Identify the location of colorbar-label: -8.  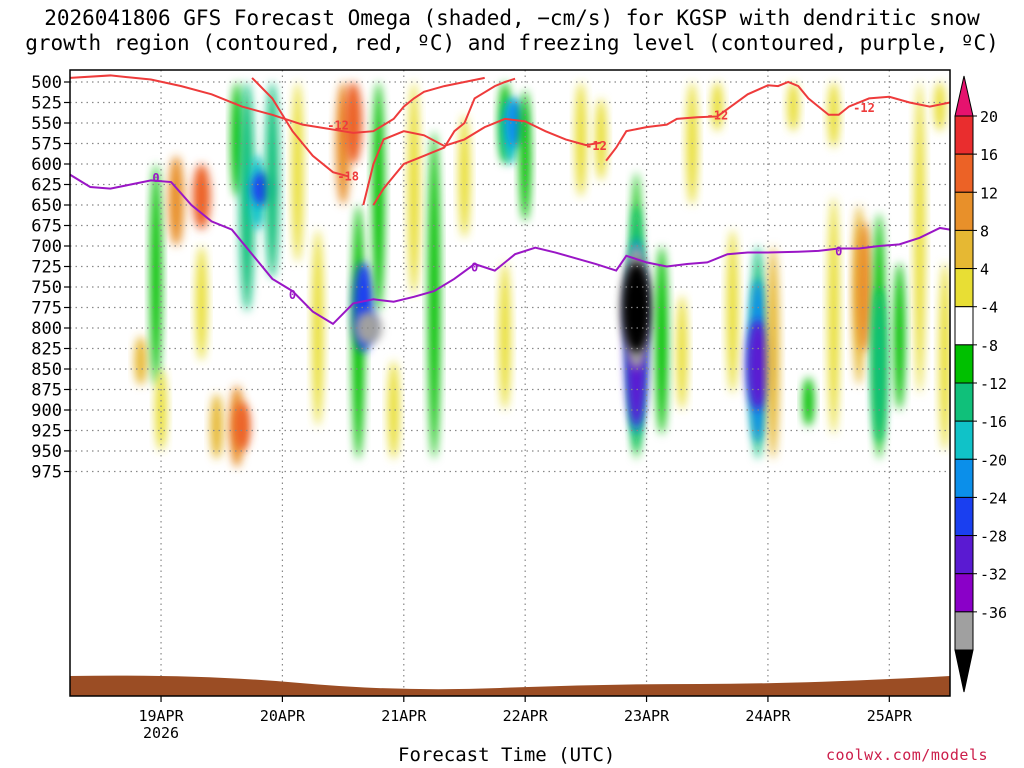
(989, 346).